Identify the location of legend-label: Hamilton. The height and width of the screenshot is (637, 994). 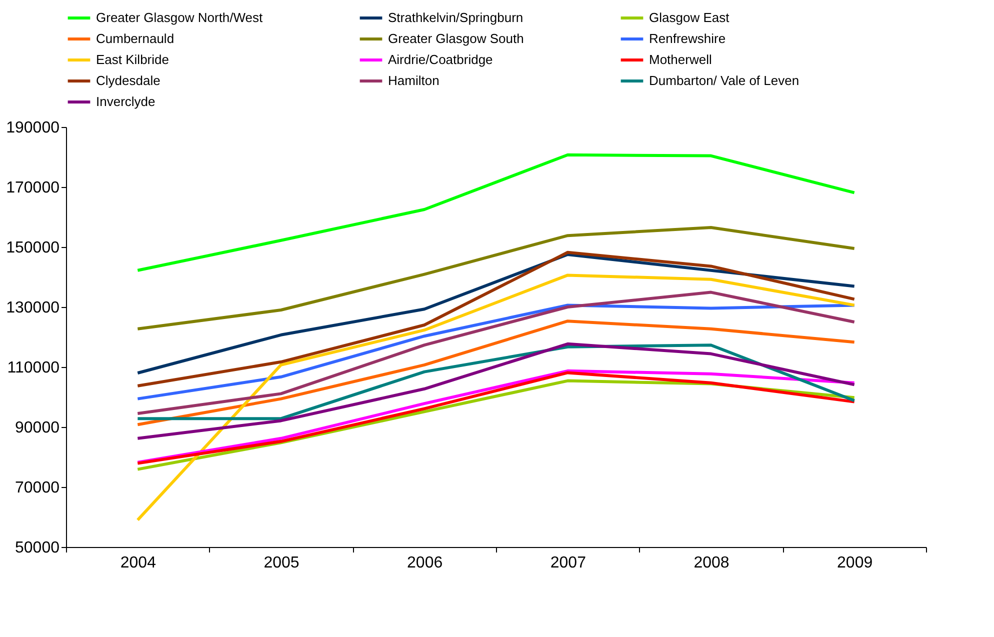
(414, 80).